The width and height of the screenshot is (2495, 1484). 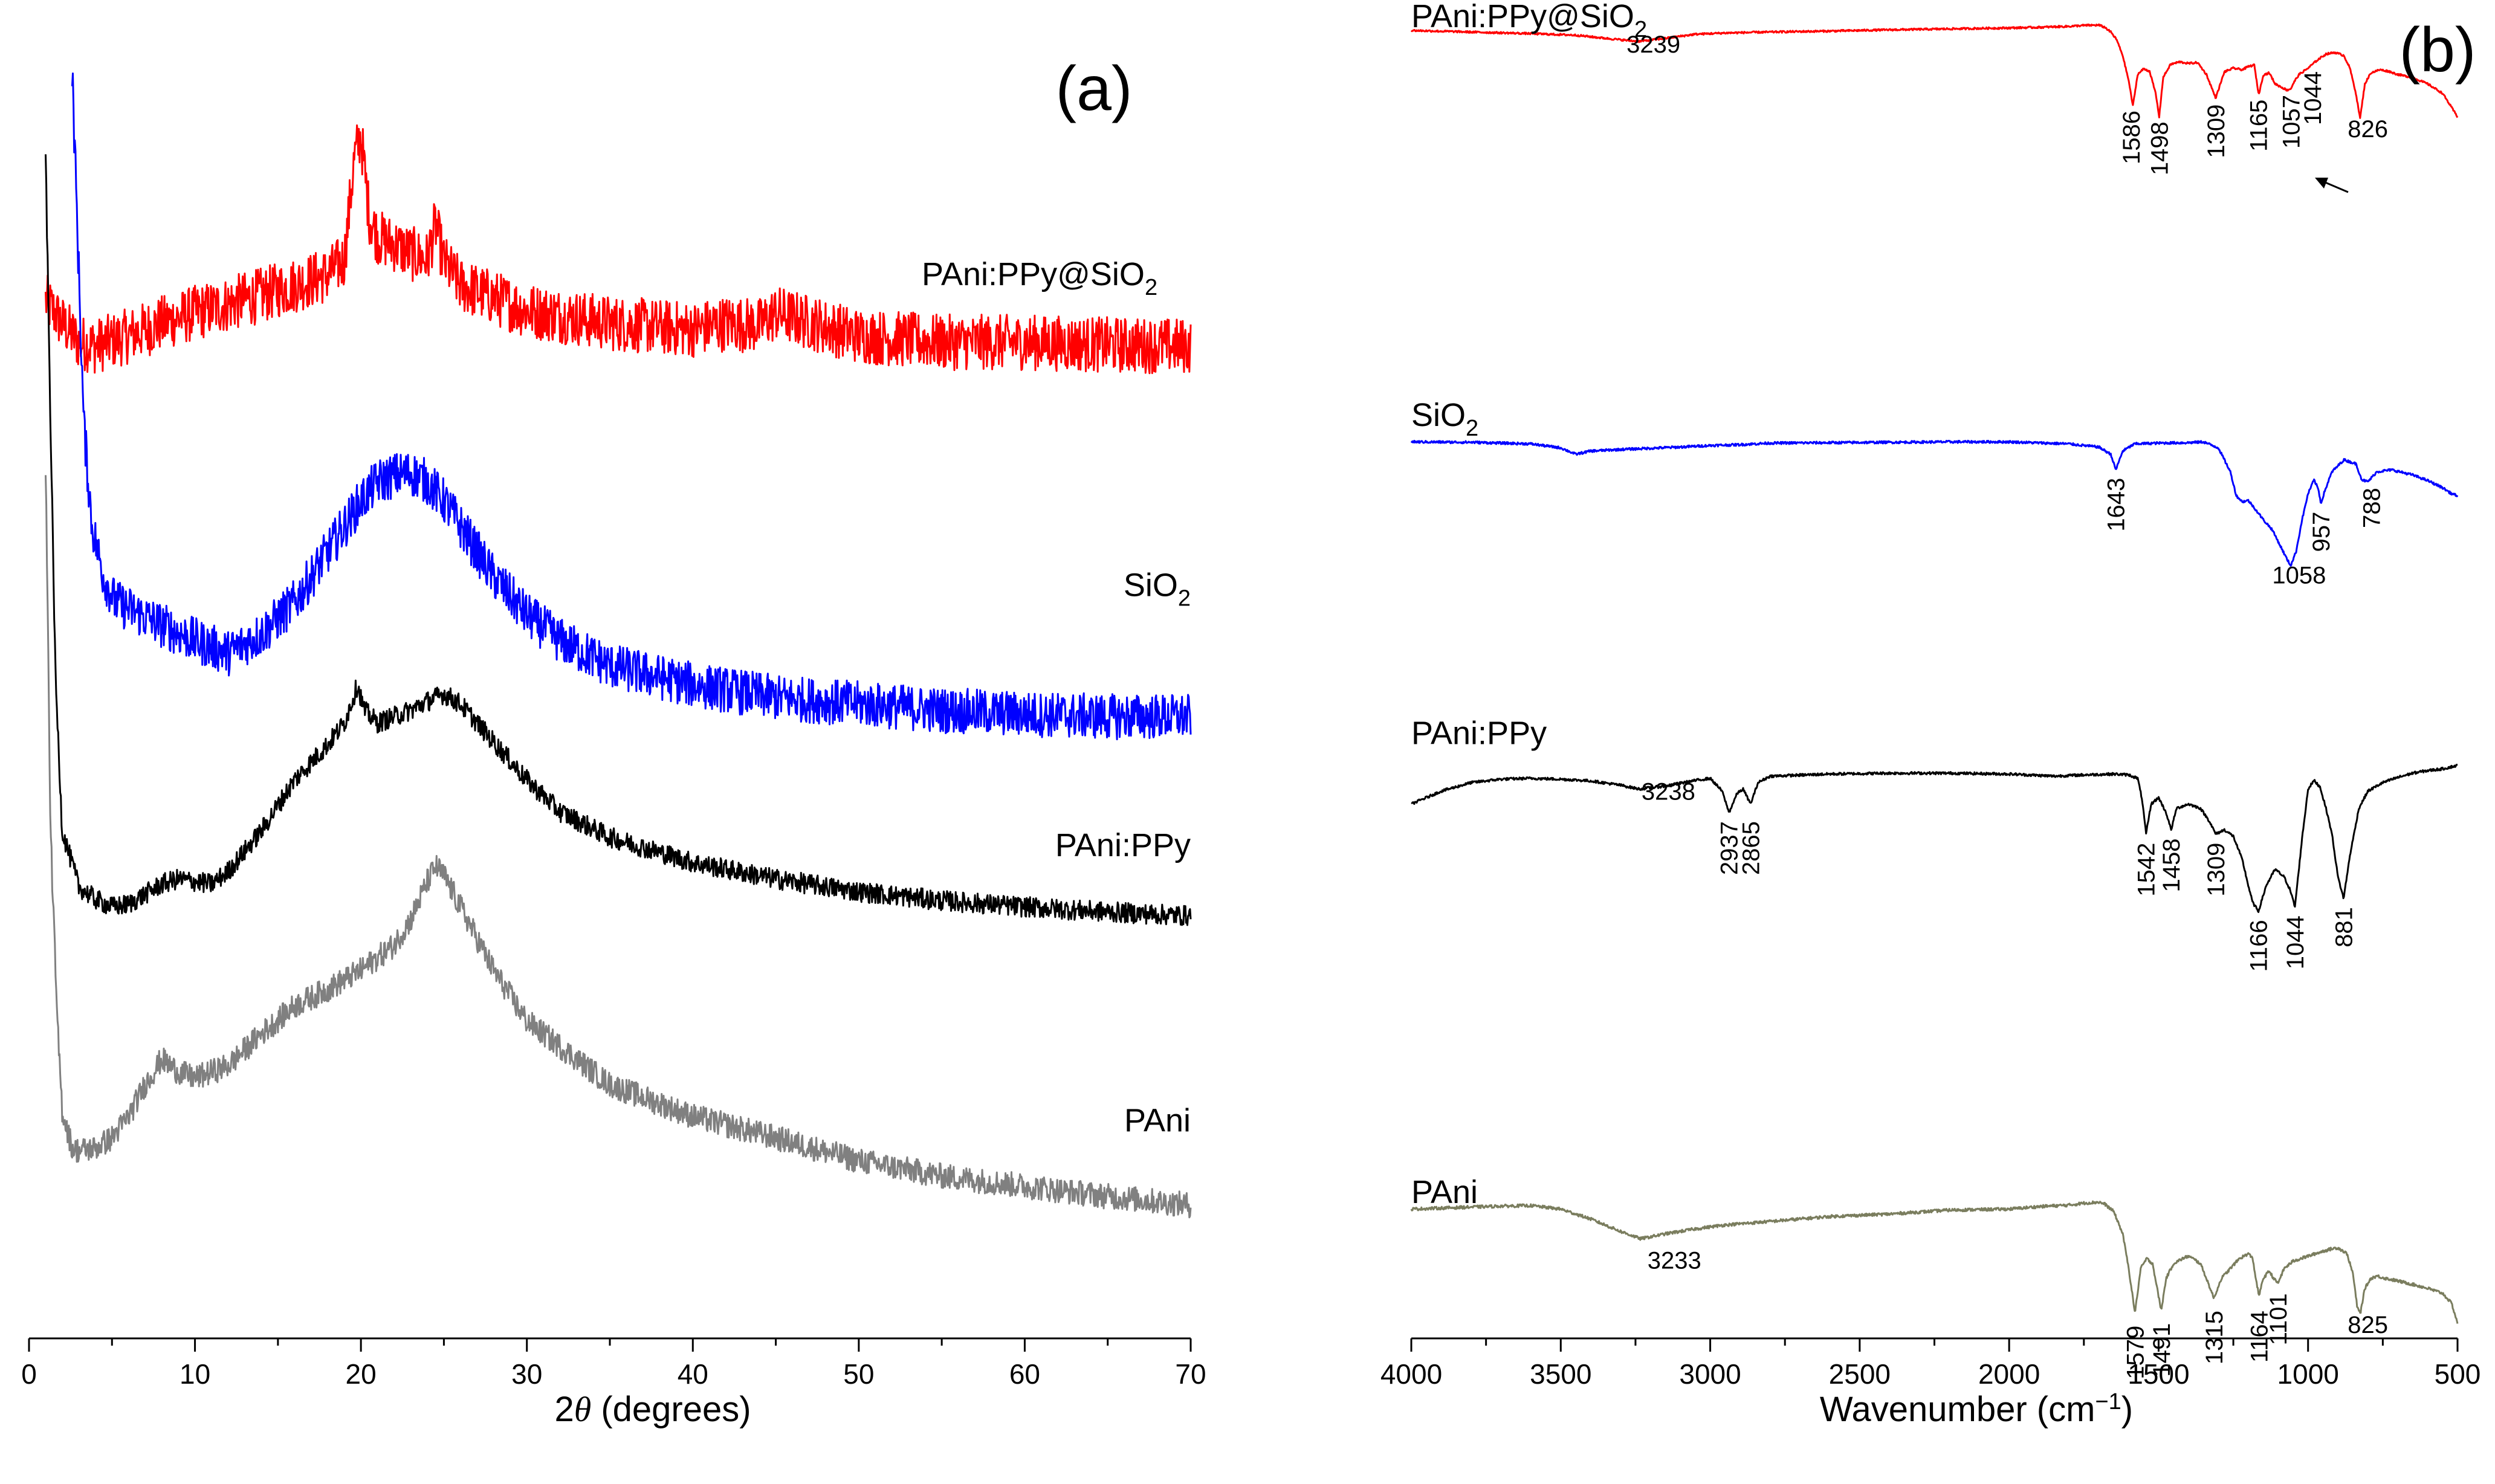 I want to click on peak-label-1542: 1542, so click(x=2147, y=870).